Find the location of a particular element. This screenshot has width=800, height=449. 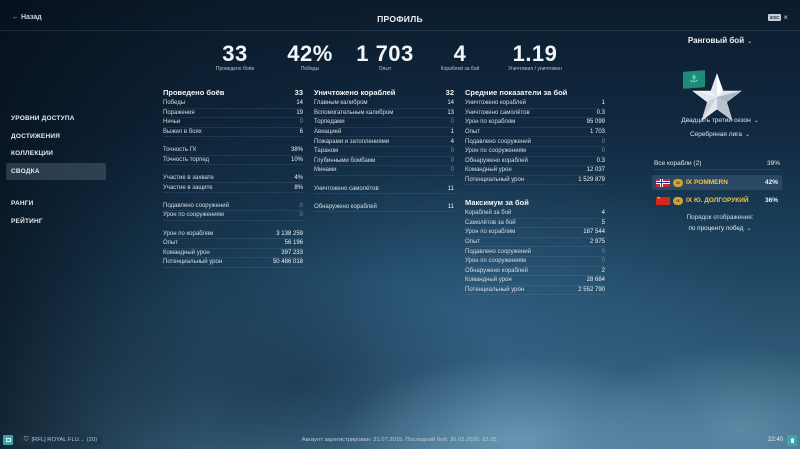

ship-row-dolgorukiy: IX IX Ю. ДОЛГОРУКИЙ 36% is located at coordinates (717, 200).